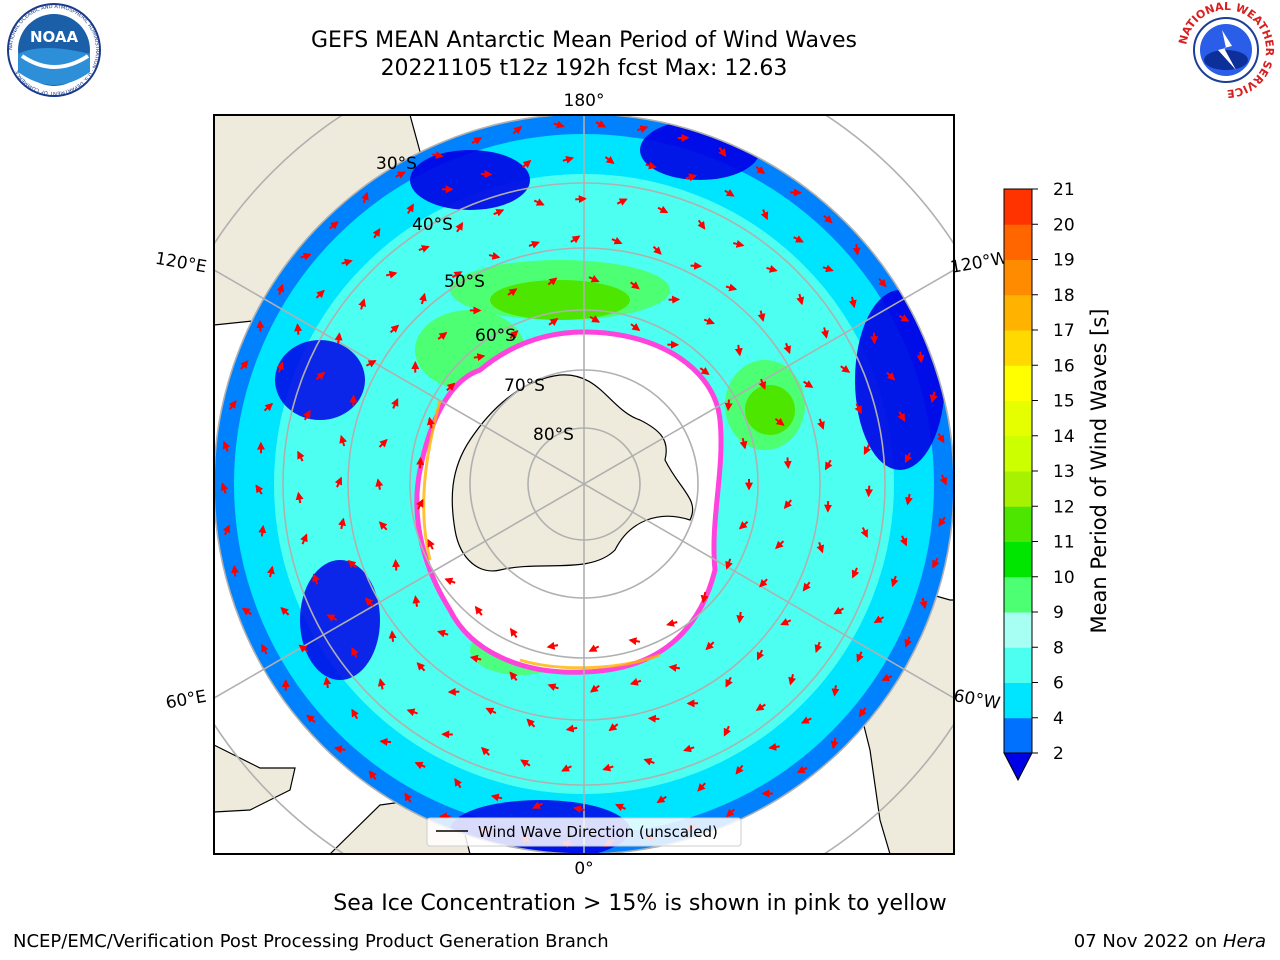  What do you see at coordinates (572, 473) in the screenshot?
I see `antarctica` at bounding box center [572, 473].